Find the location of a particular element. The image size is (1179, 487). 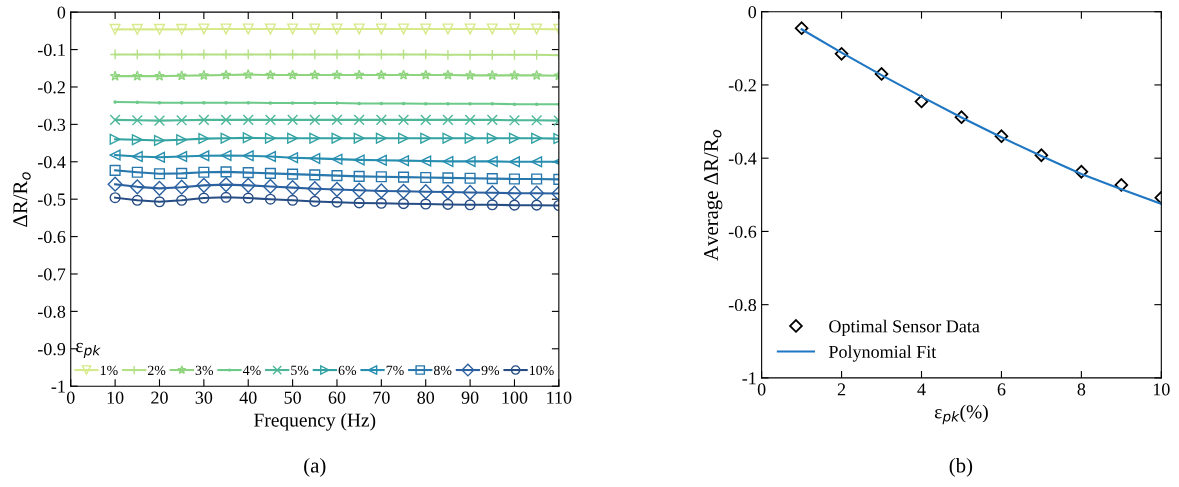

x-tick-label: 20 is located at coordinates (159, 397).